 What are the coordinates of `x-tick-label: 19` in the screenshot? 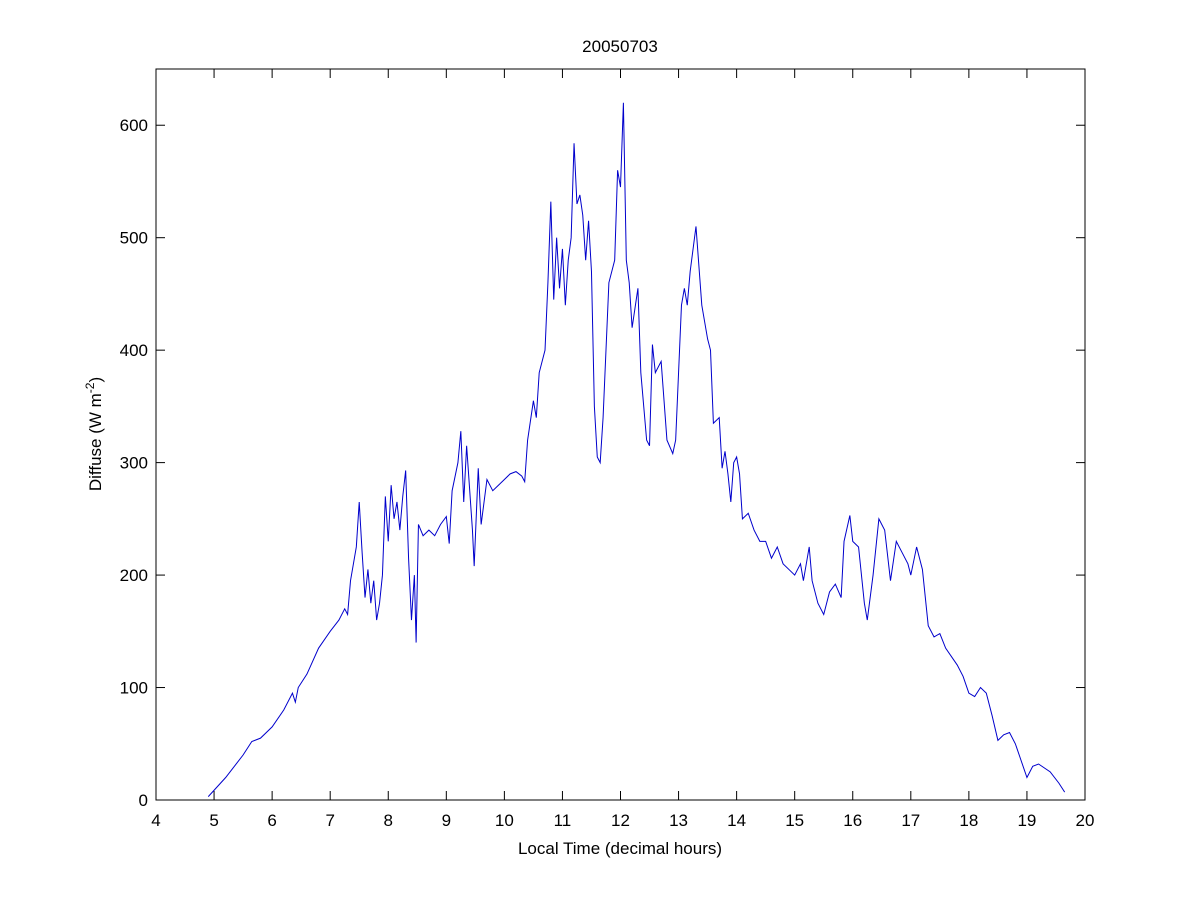 It's located at (1026, 820).